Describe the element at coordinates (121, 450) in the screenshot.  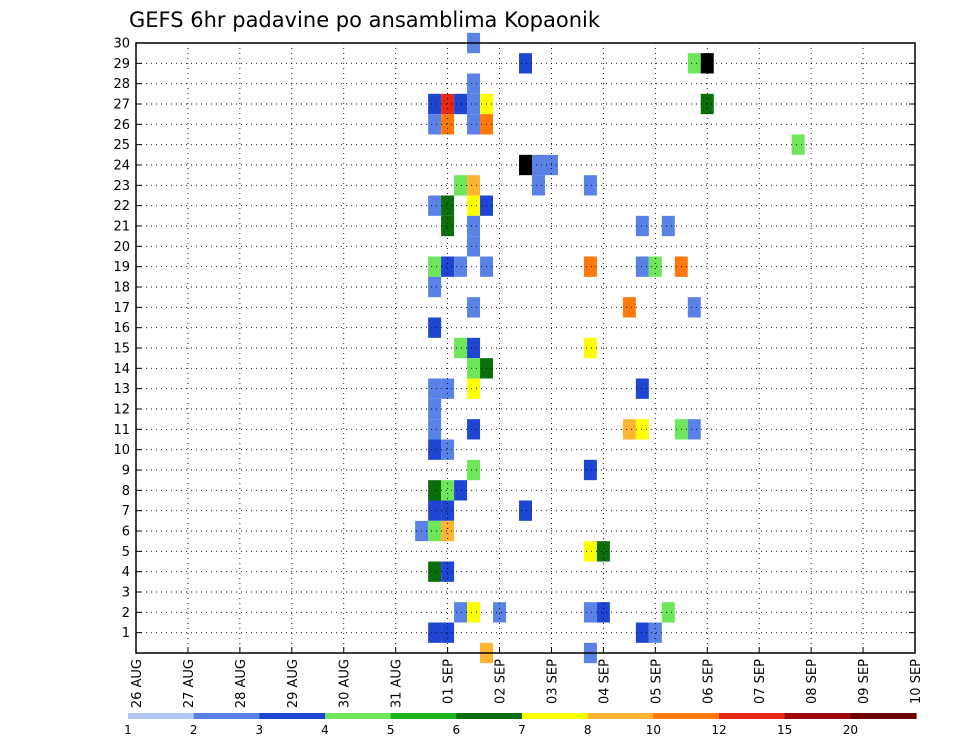
I see `y-tick-label: 10` at that location.